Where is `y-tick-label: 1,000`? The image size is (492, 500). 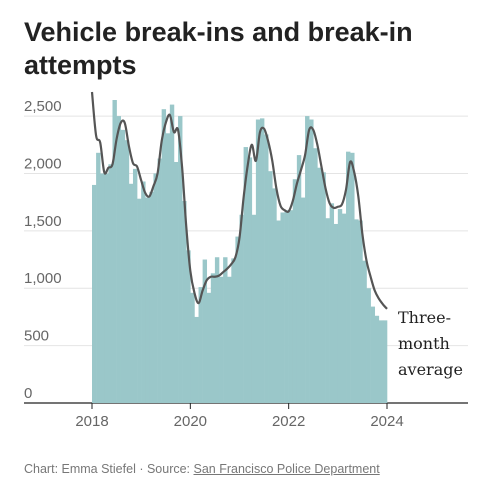 y-tick-label: 1,000 is located at coordinates (43, 278).